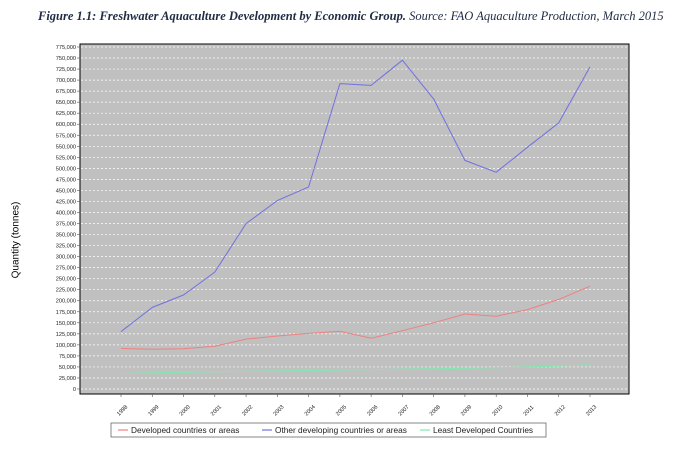 The image size is (681, 460). Describe the element at coordinates (185, 410) in the screenshot. I see `x-tick-label: 2000` at that location.